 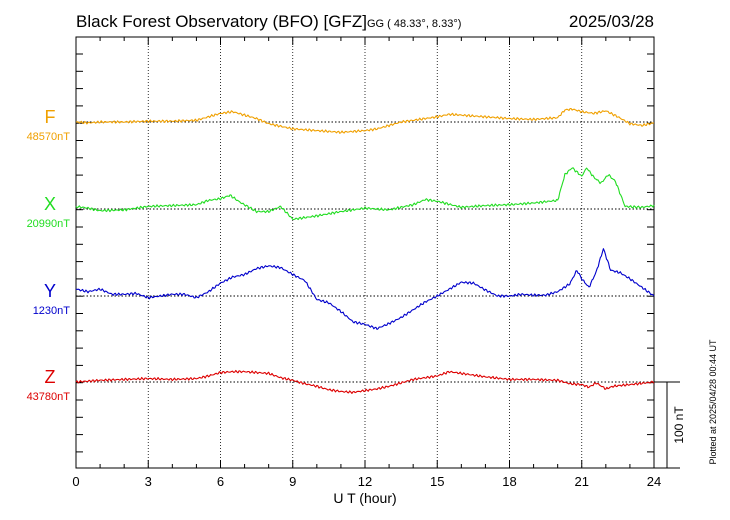 I want to click on chart-title: Black Forest Observatory (BFO) [GFZ], so click(x=221, y=21).